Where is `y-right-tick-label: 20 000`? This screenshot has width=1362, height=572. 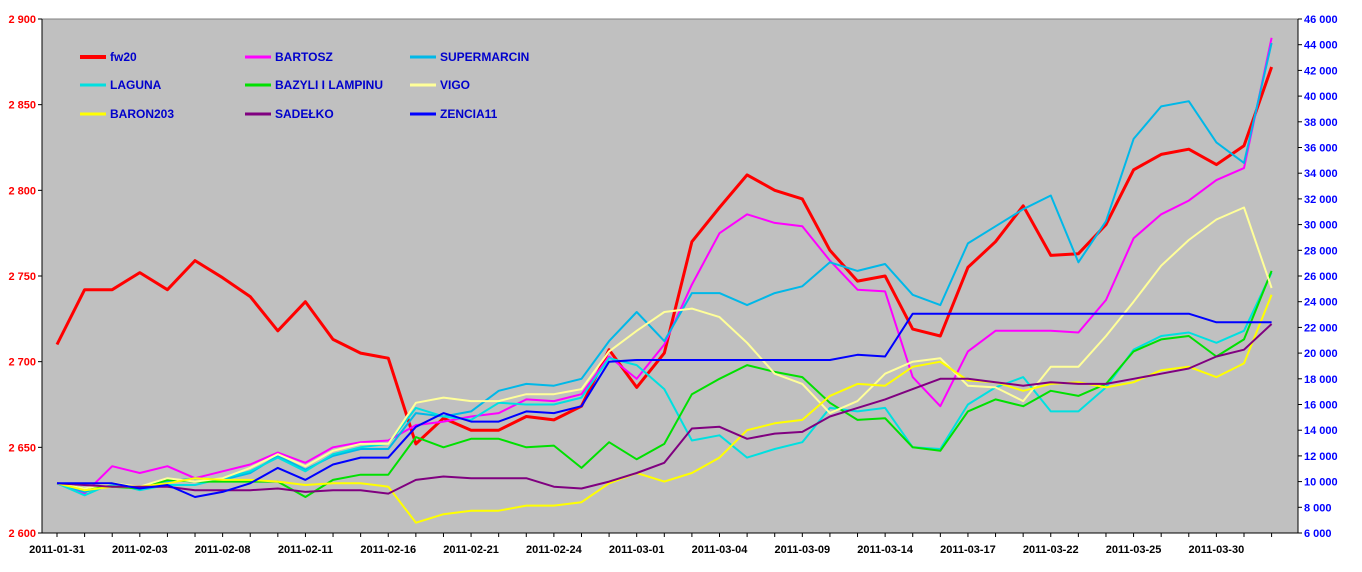
y-right-tick-label: 20 000 is located at coordinates (1321, 354).